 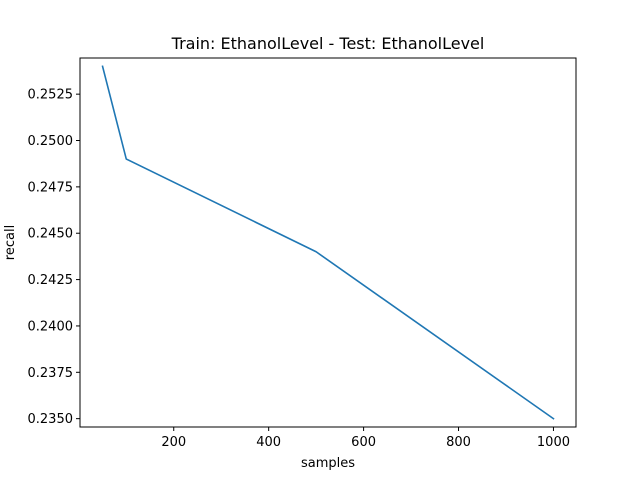 What do you see at coordinates (51, 280) in the screenshot?
I see `y-tick-label: 0.2425` at bounding box center [51, 280].